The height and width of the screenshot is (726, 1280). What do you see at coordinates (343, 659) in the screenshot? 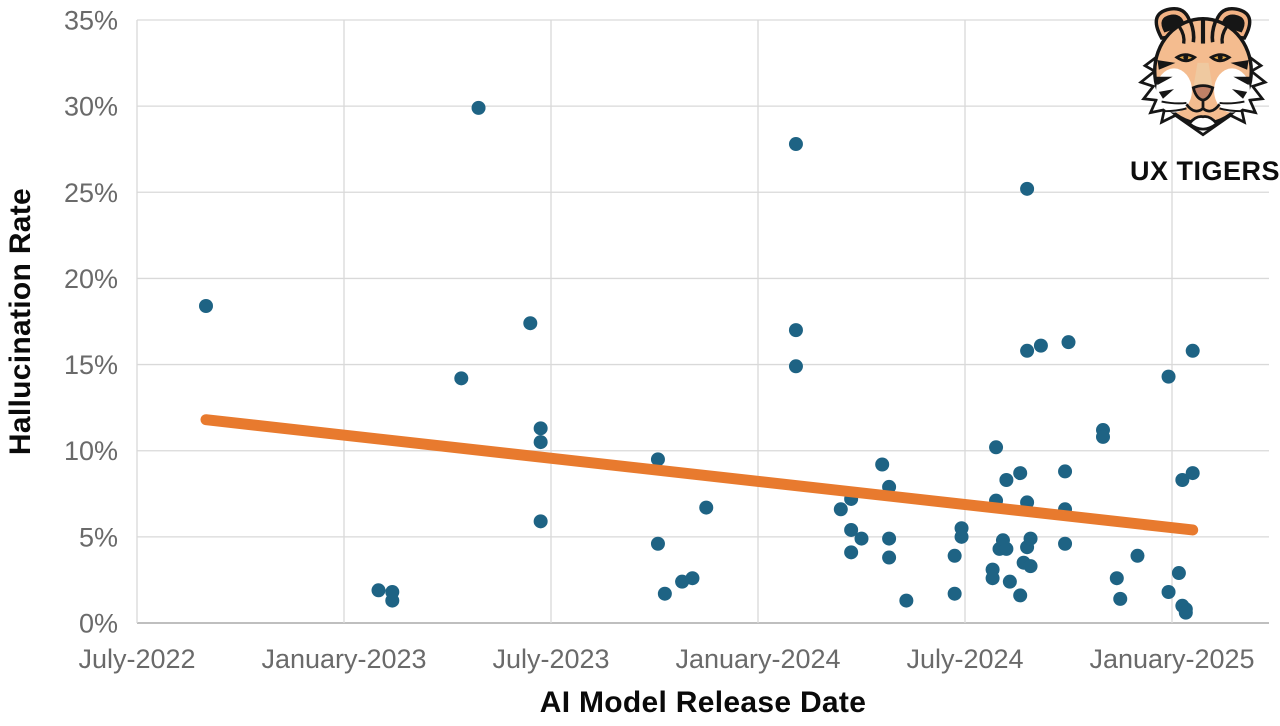
I see `x-tick-label: January-2023` at bounding box center [343, 659].